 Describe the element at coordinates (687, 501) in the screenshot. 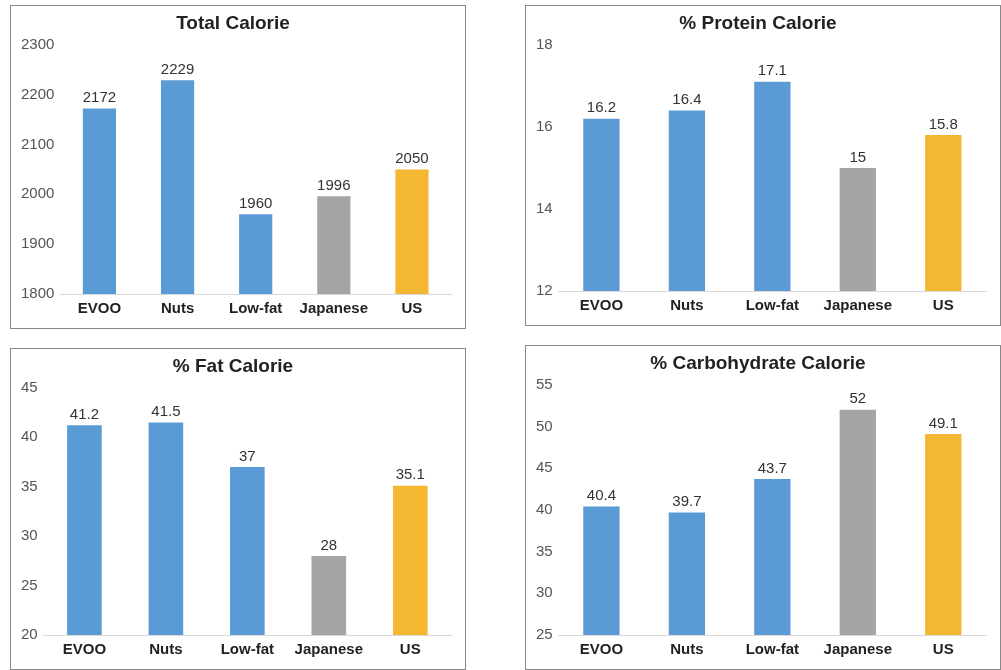

I see `data-label: 39.7` at that location.